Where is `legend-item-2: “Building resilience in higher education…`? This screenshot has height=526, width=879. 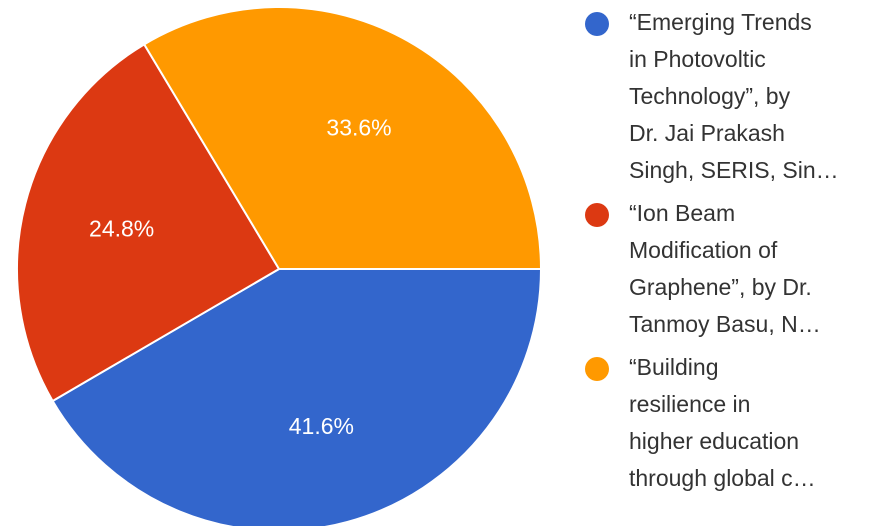
legend-item-2: “Building resilience in higher education… is located at coordinates (730, 423).